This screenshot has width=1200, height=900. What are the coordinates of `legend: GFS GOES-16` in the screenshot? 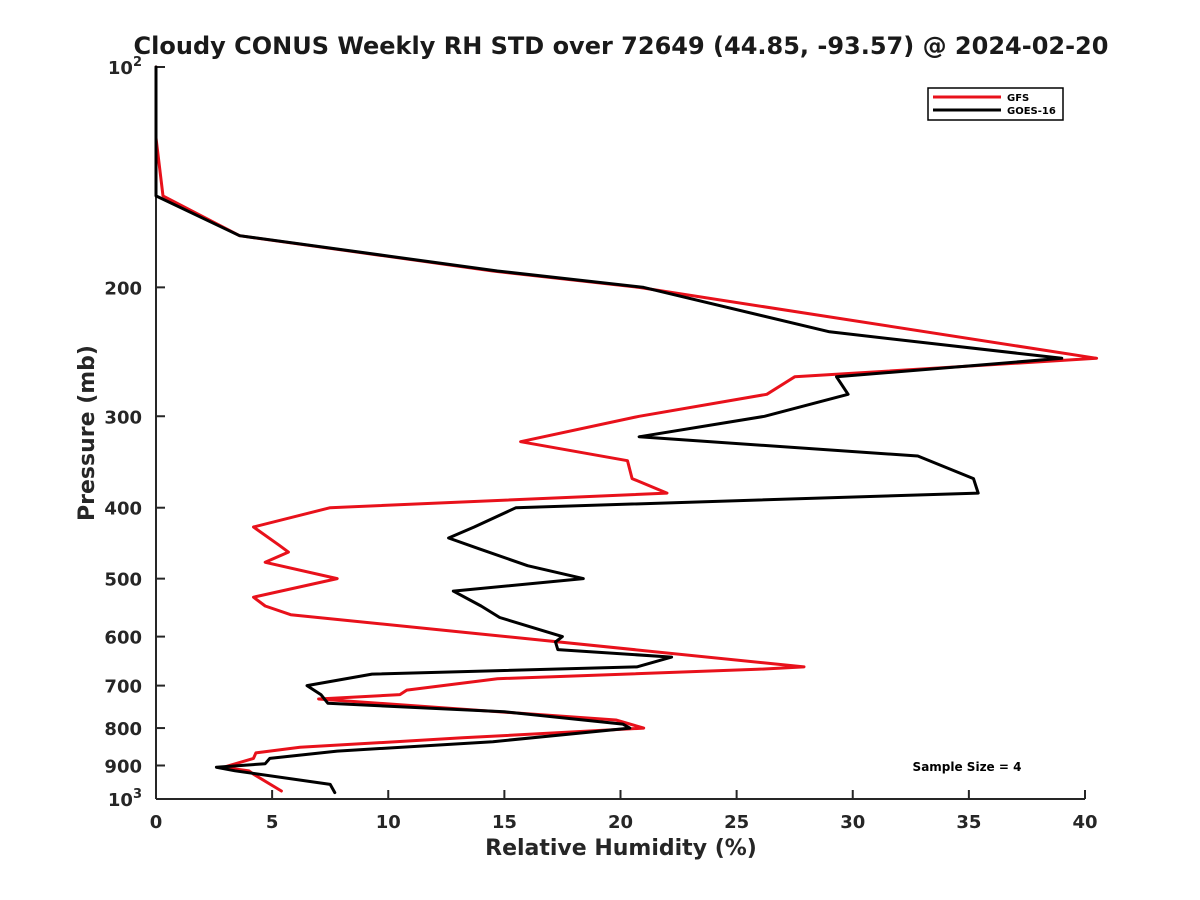 It's located at (995, 104).